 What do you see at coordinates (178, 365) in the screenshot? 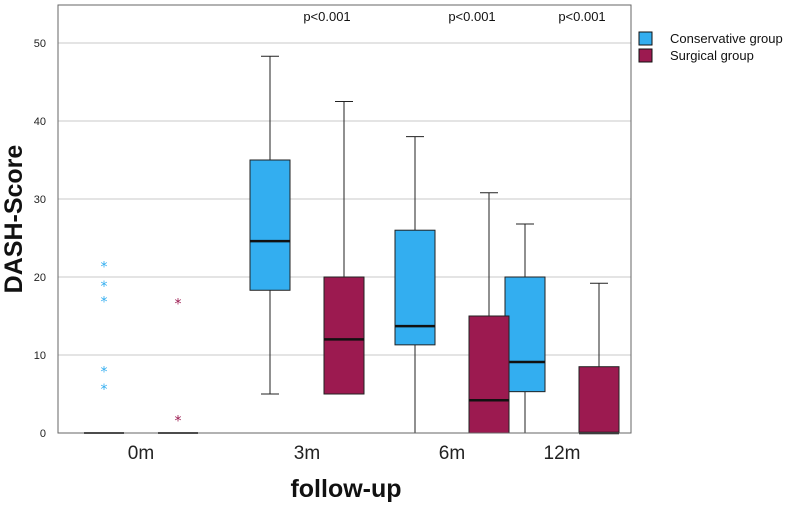
I see `box-group-surgical: **` at bounding box center [178, 365].